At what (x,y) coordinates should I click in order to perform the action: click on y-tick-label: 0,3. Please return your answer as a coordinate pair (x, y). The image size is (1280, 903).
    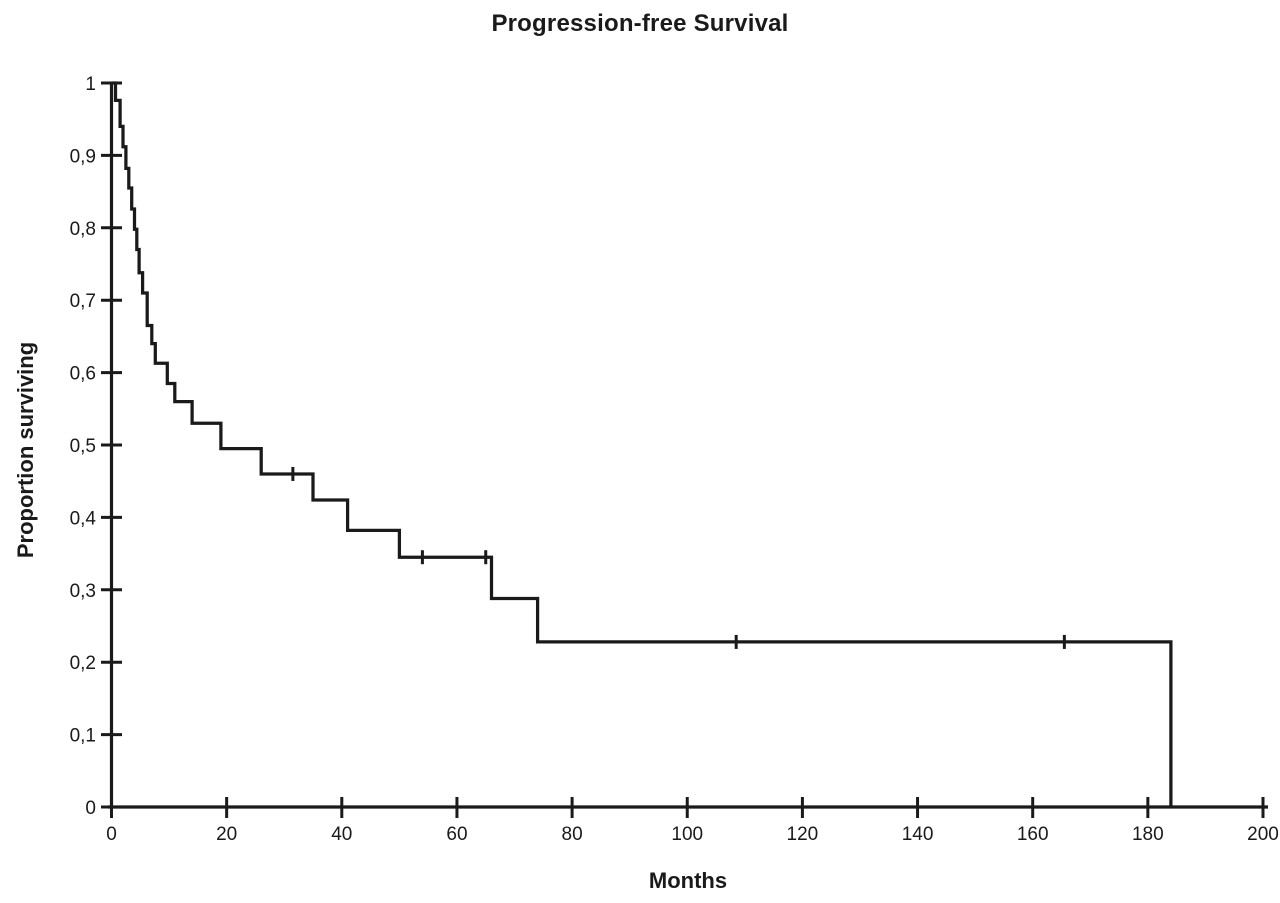
    Looking at the image, I should click on (83, 591).